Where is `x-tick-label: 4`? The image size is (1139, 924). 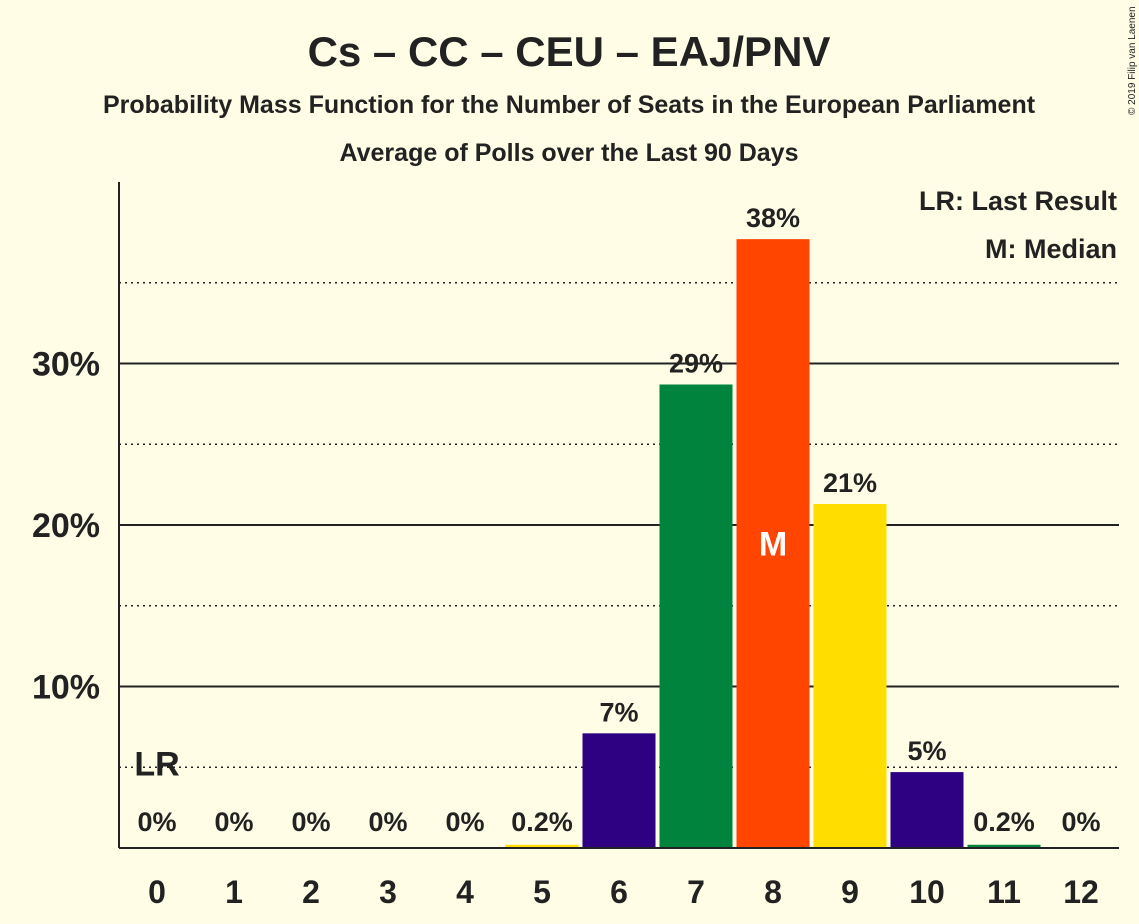 x-tick-label: 4 is located at coordinates (465, 892).